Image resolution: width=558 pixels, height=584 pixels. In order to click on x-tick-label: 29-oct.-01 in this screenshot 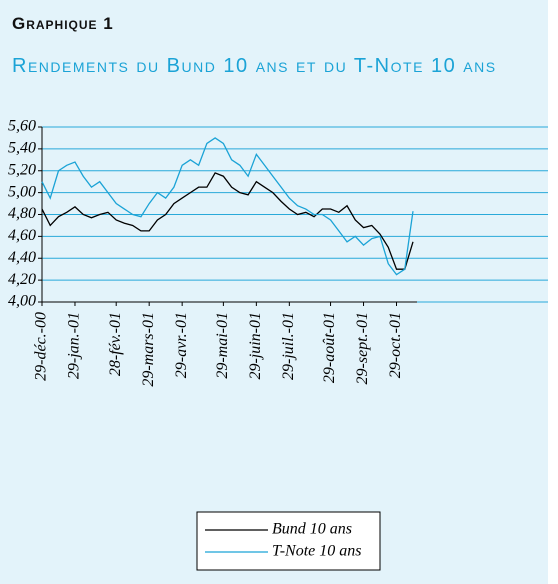, I will do `click(395, 345)`.